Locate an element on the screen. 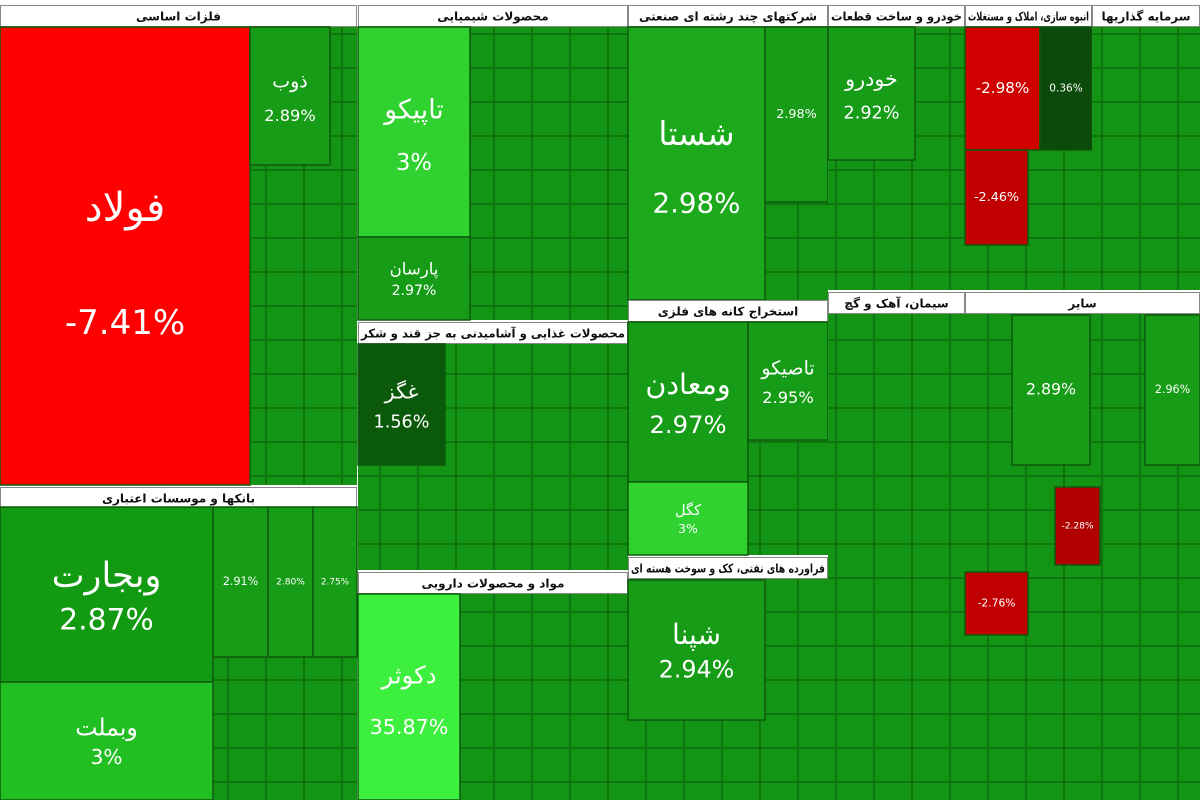  tile-change: -2.98% is located at coordinates (1003, 88).